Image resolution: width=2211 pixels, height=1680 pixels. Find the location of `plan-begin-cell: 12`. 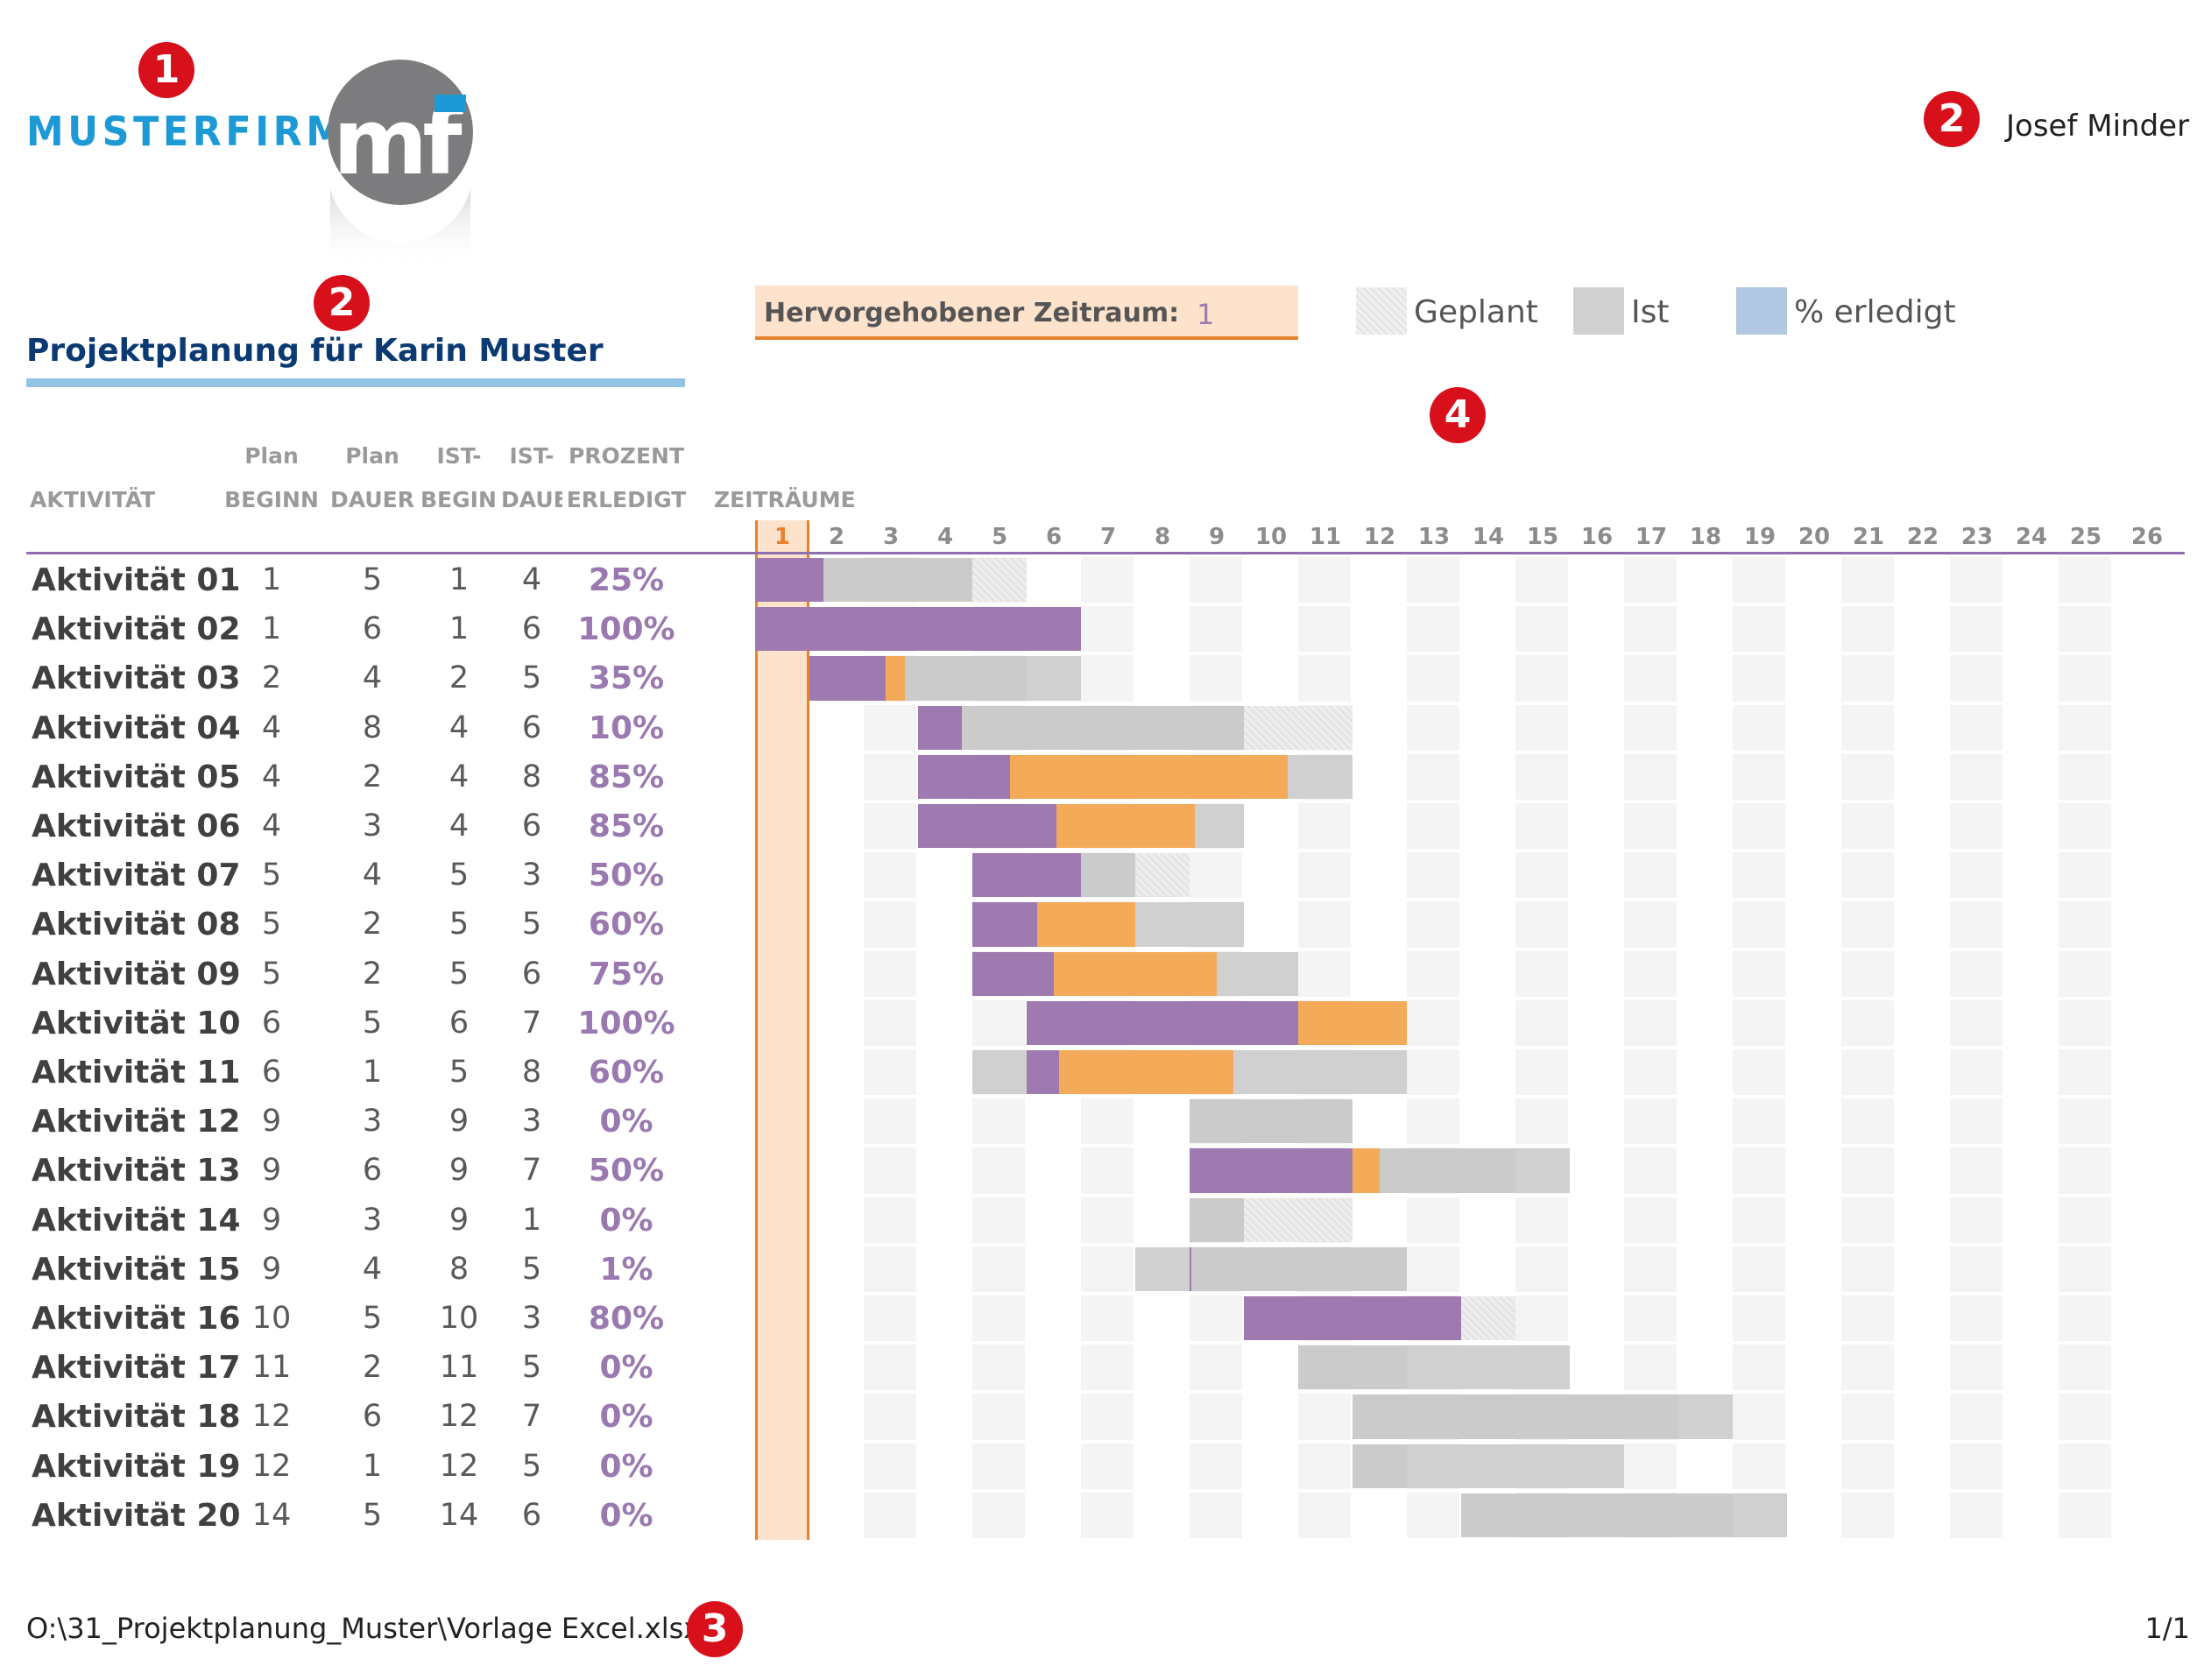

plan-begin-cell: 12 is located at coordinates (271, 1466).